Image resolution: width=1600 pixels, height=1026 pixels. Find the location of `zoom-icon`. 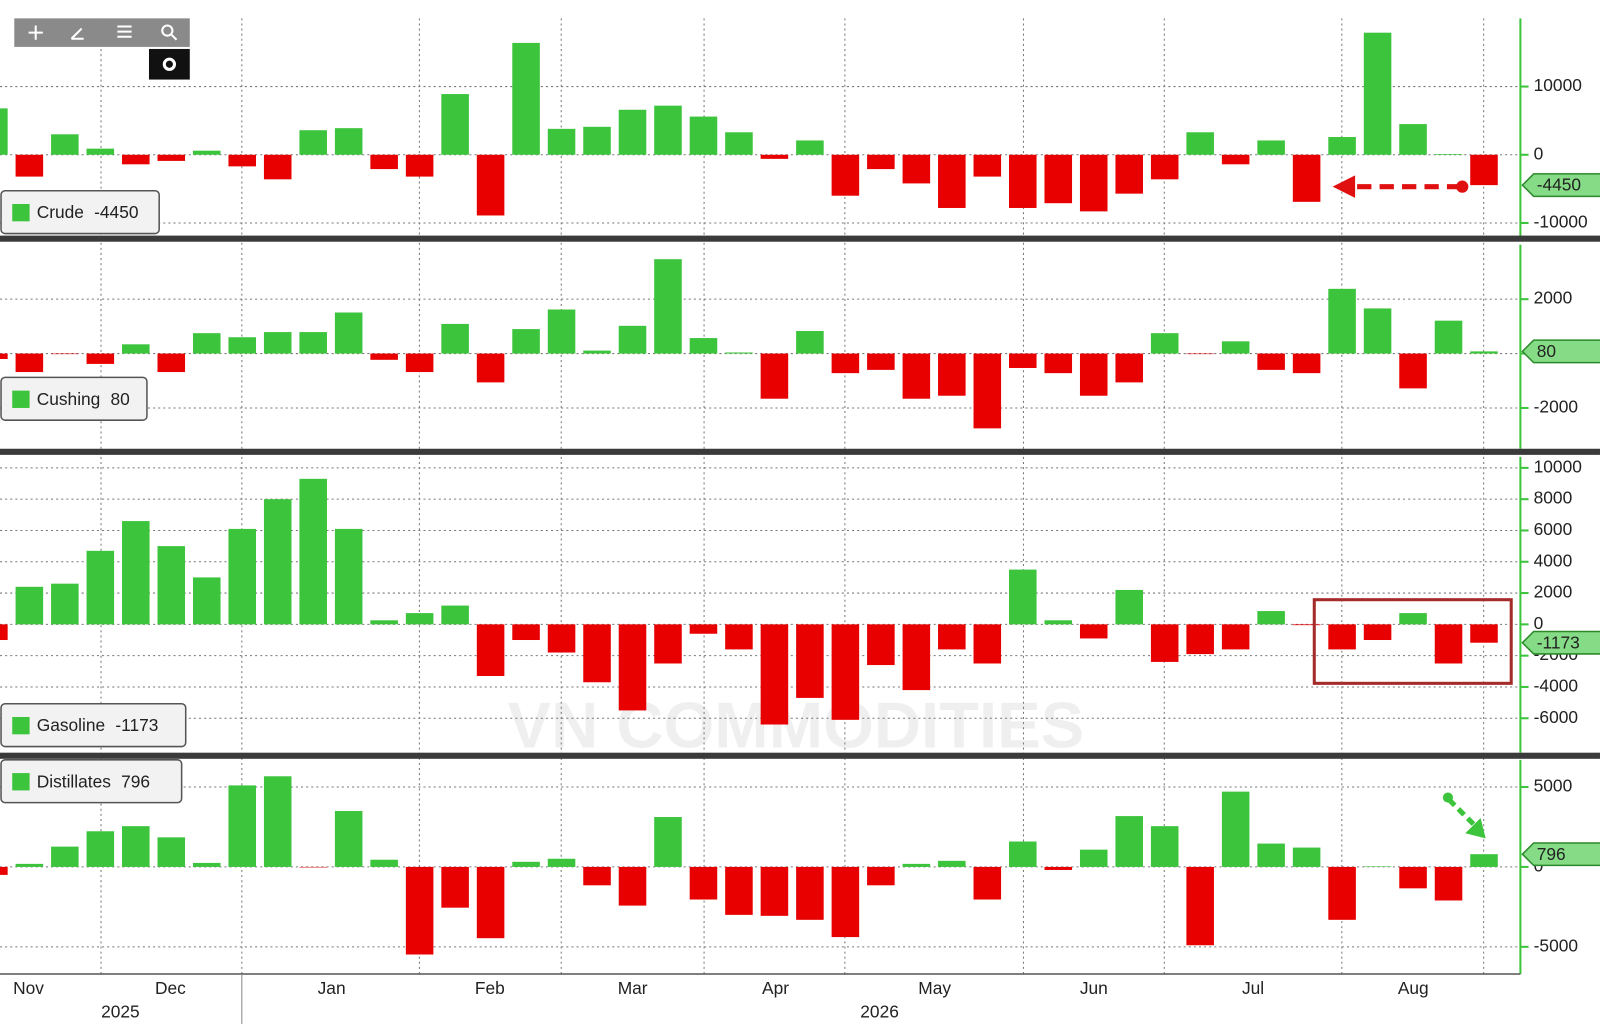

zoom-icon is located at coordinates (167, 30).